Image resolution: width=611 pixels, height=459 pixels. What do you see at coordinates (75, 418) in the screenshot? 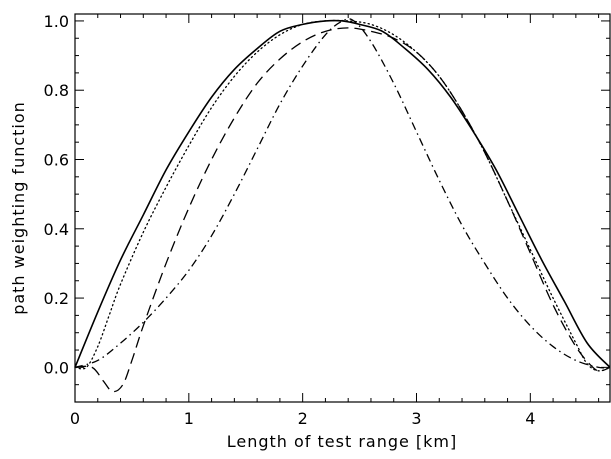
I see `x-tick-label: 0` at bounding box center [75, 418].